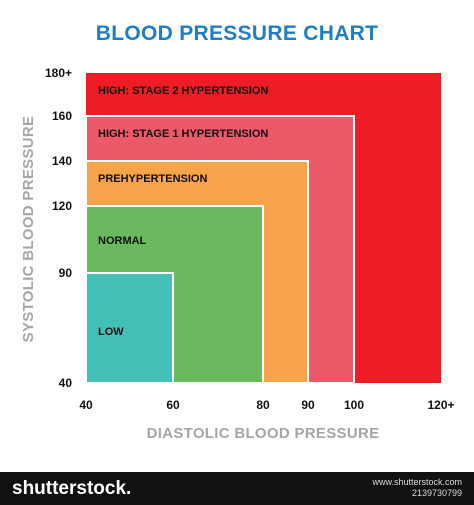 This screenshot has width=474, height=505. What do you see at coordinates (62, 161) in the screenshot?
I see `y-tick-label: 140` at bounding box center [62, 161].